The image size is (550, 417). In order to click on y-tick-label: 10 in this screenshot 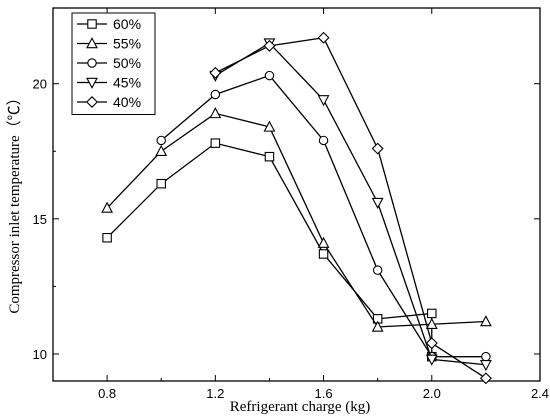, I will do `click(40, 354)`.